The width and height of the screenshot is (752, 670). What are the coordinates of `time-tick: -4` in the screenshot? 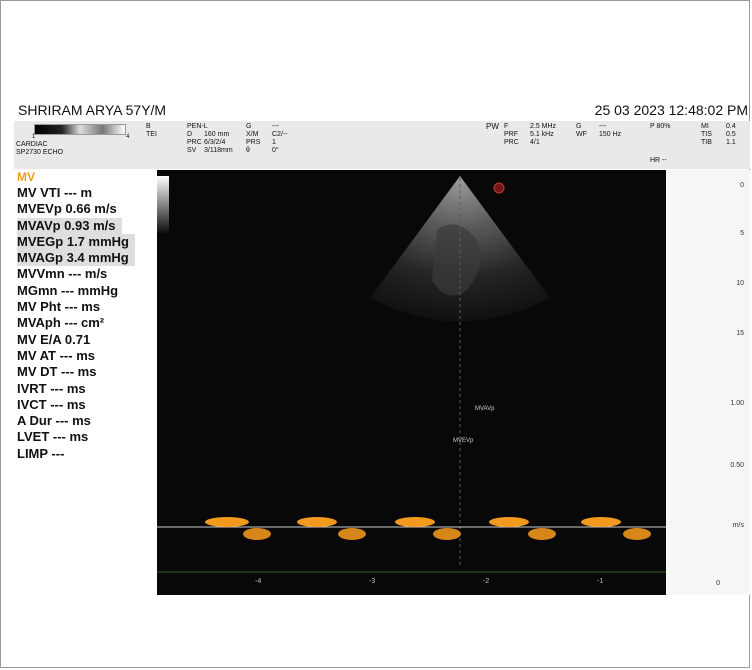 It's located at (258, 581).